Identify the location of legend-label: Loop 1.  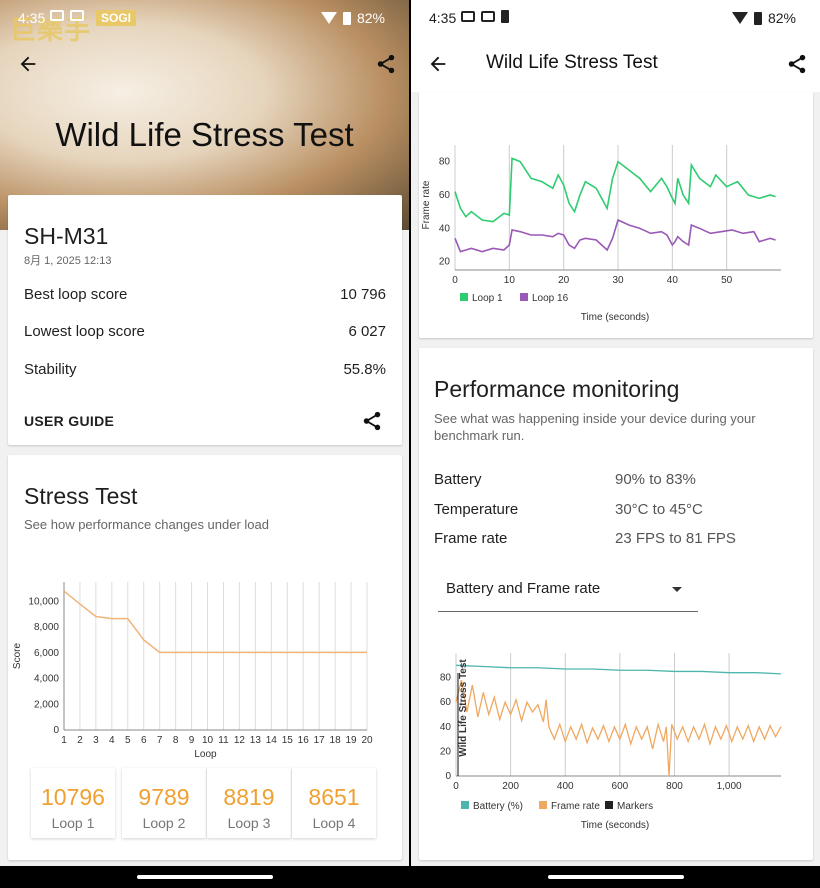
(487, 298).